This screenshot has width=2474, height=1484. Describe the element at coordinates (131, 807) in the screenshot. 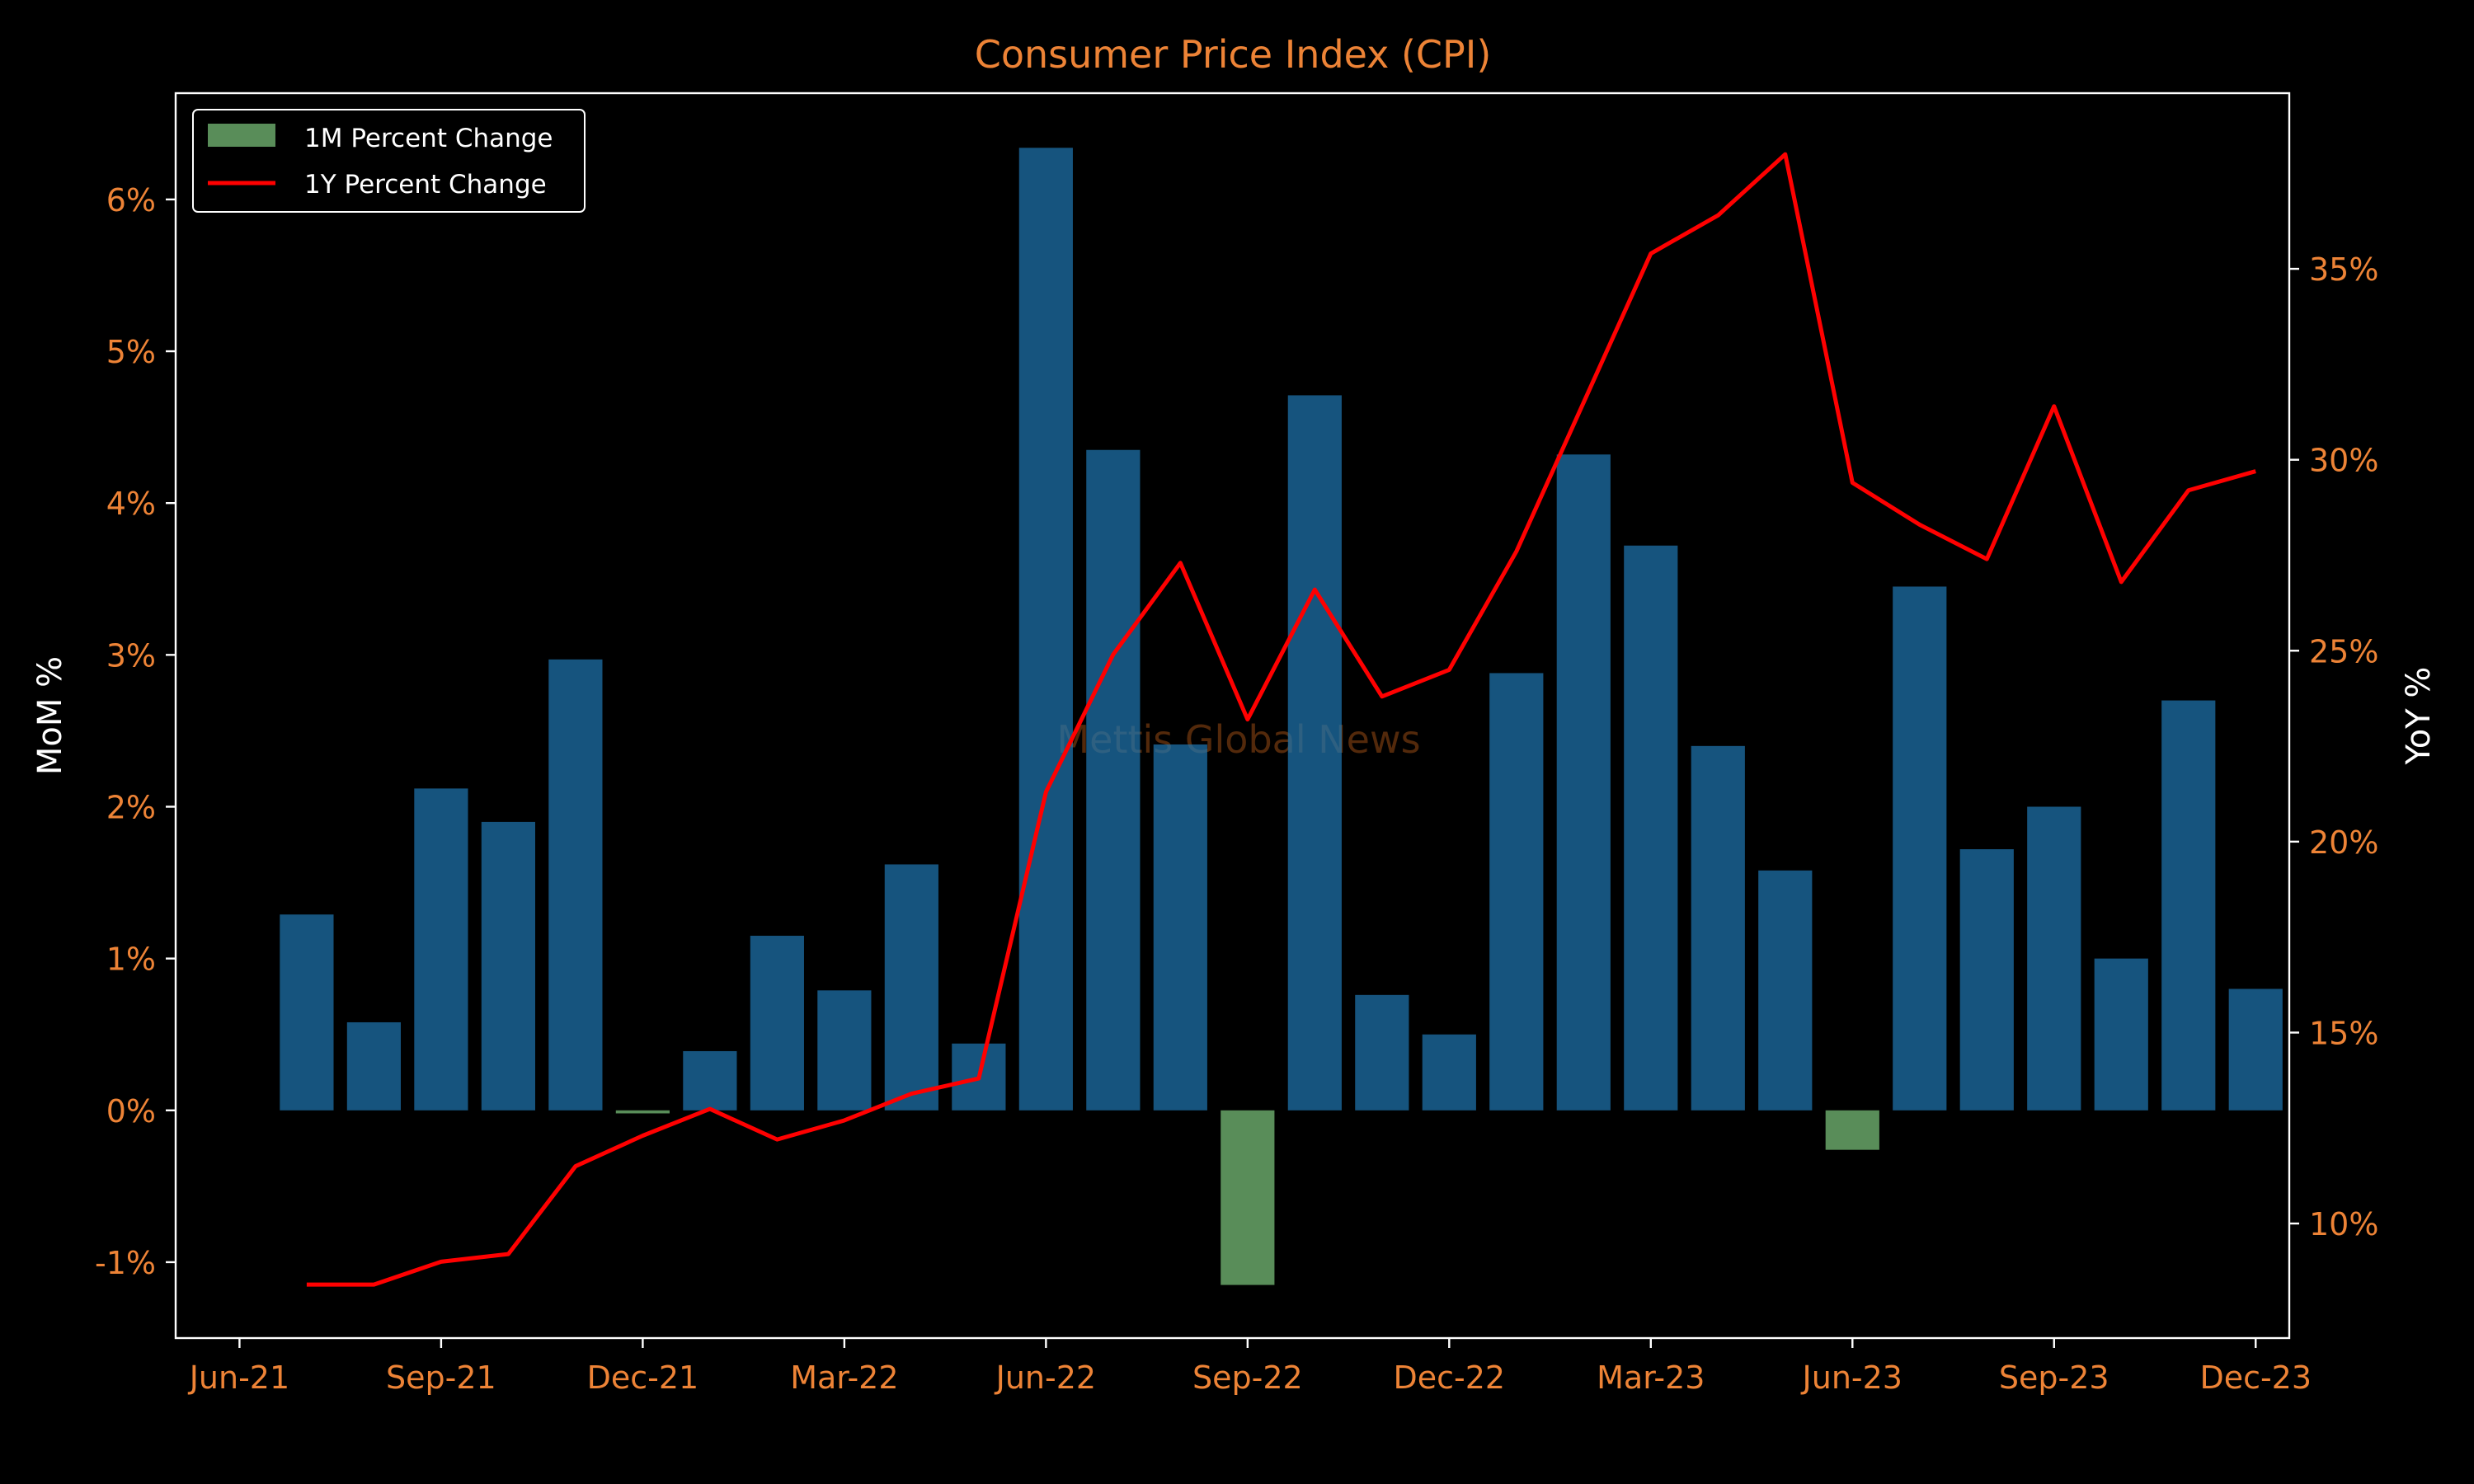

I see `left-tick-label: 2%` at that location.